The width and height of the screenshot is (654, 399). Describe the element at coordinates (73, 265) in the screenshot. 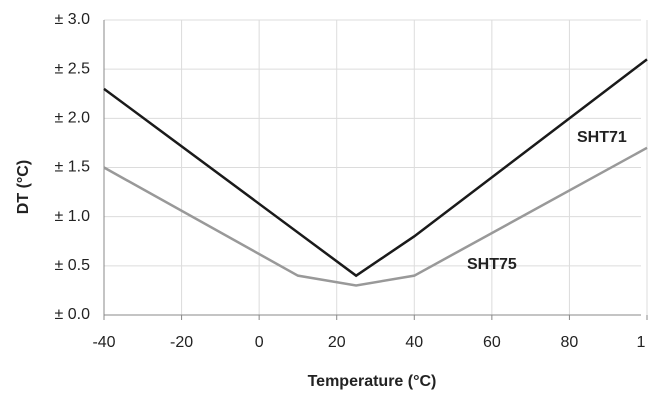

I see `y-tick-label: ± 0.5` at that location.